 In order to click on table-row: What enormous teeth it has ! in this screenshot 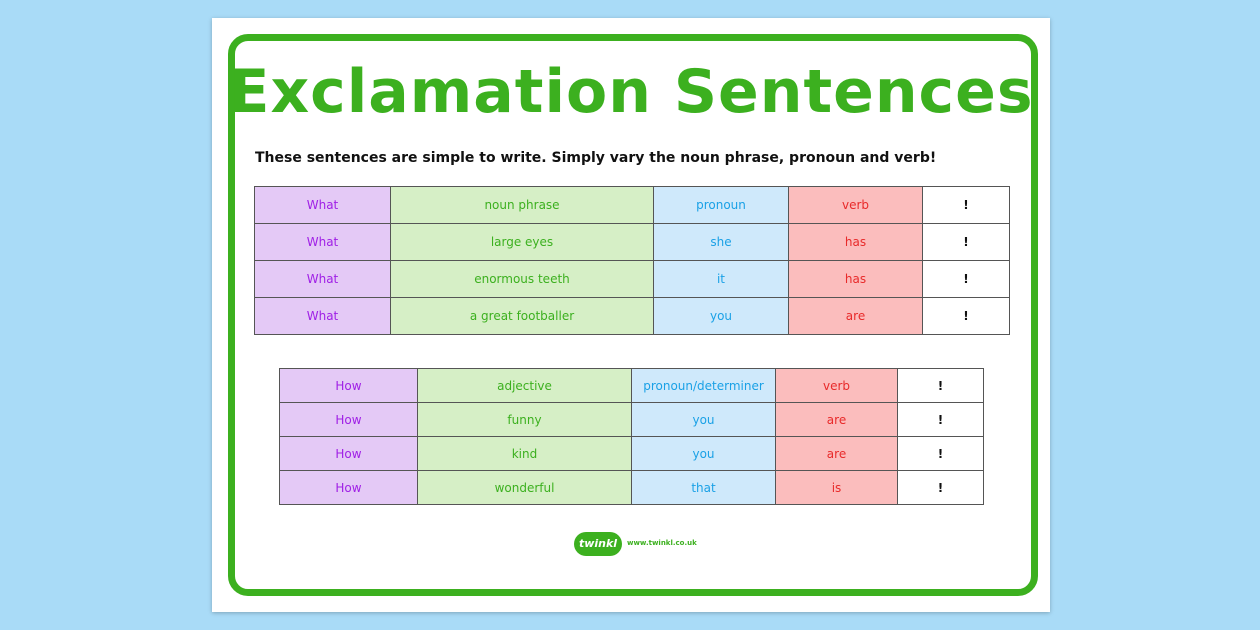, I will do `click(632, 279)`.